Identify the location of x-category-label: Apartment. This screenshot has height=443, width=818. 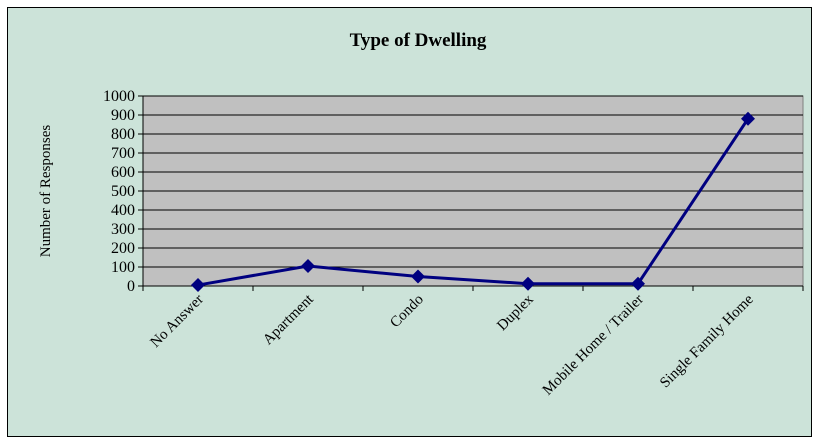
(288, 319).